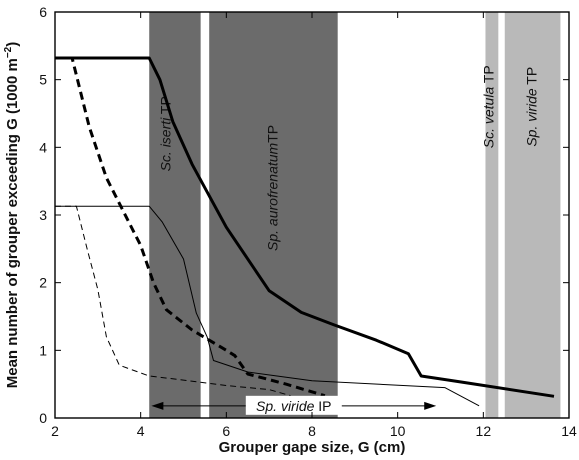 This screenshot has height=460, width=579. What do you see at coordinates (12, 44) in the screenshot?
I see `y-axis-label-end: )` at bounding box center [12, 44].